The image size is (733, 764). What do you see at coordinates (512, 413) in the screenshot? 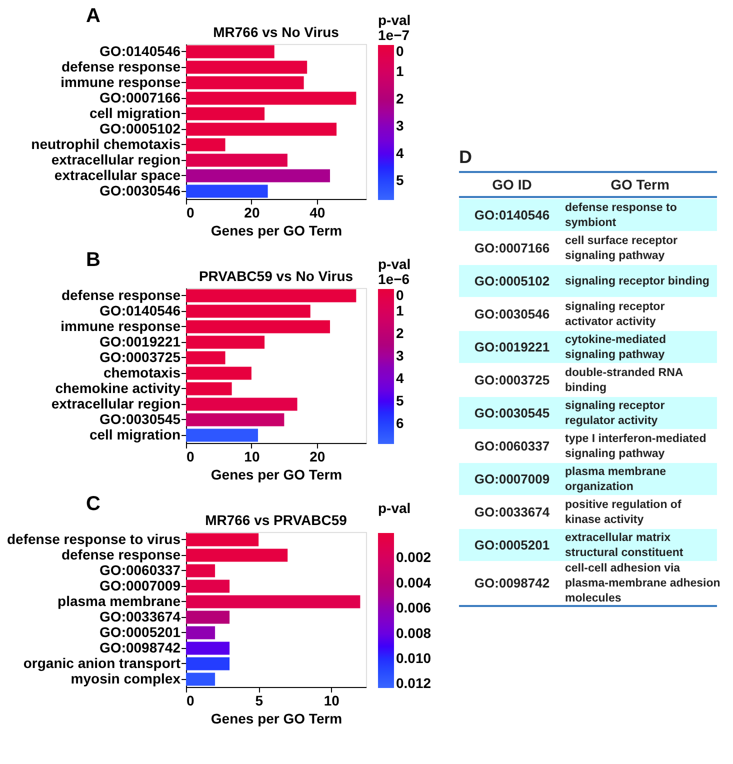
I see `text: GO:0030545` at bounding box center [512, 413].